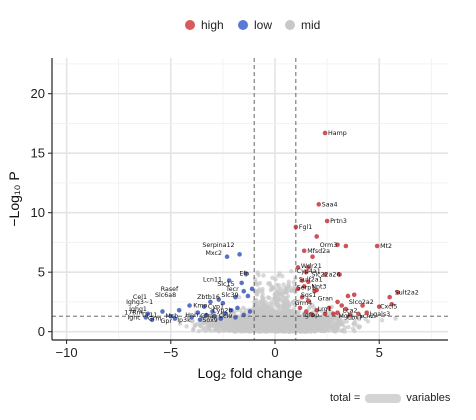  What do you see at coordinates (213, 253) in the screenshot?
I see `gene-label: Mxc2` at bounding box center [213, 253].